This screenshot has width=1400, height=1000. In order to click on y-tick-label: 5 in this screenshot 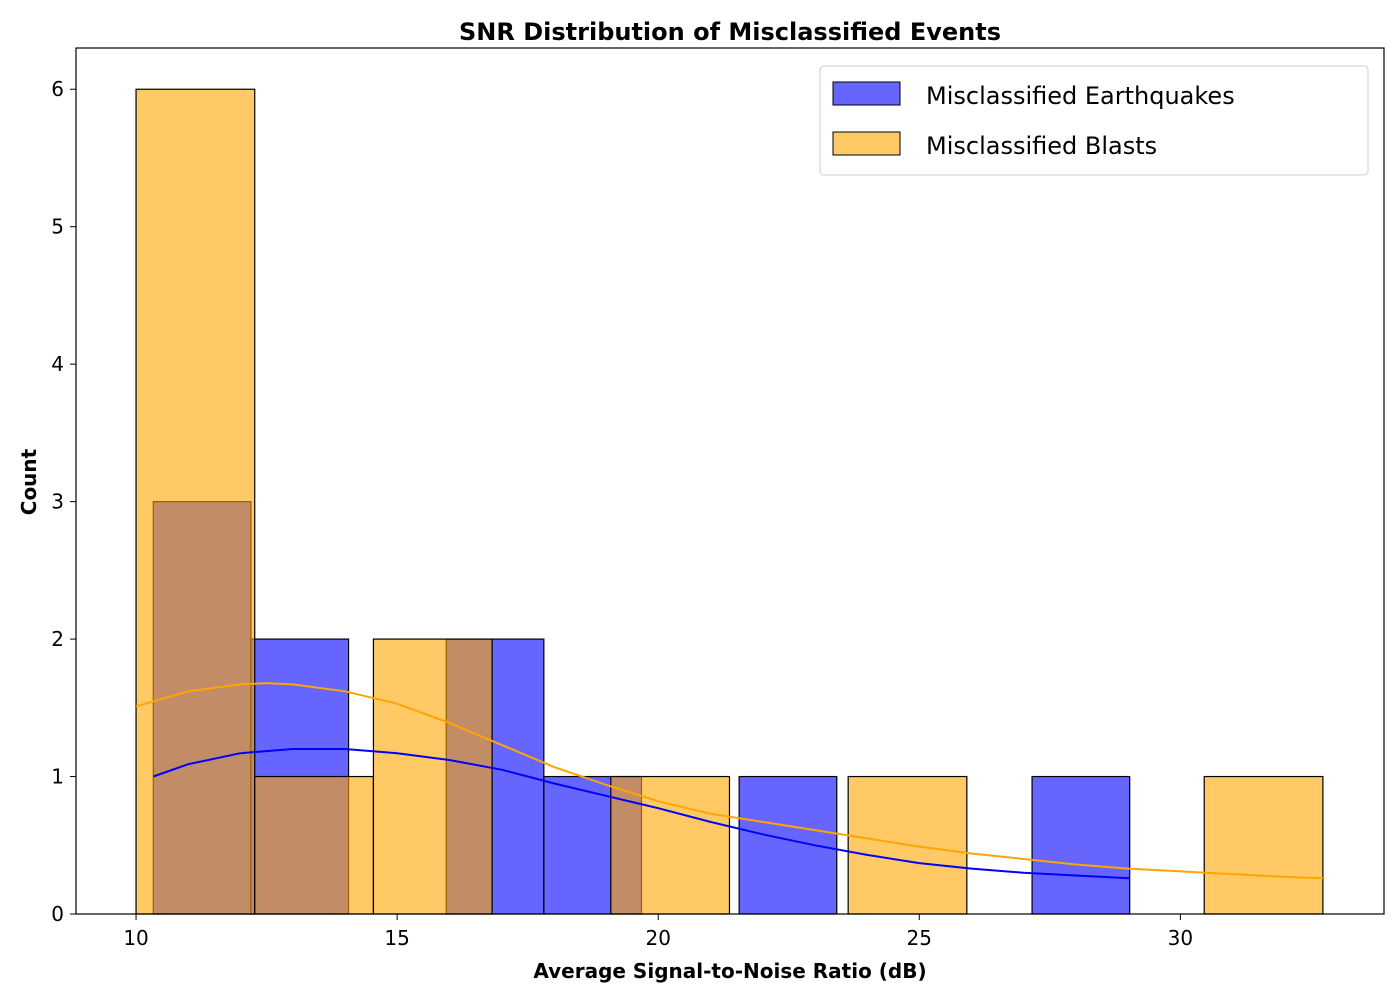, I will do `click(57, 227)`.